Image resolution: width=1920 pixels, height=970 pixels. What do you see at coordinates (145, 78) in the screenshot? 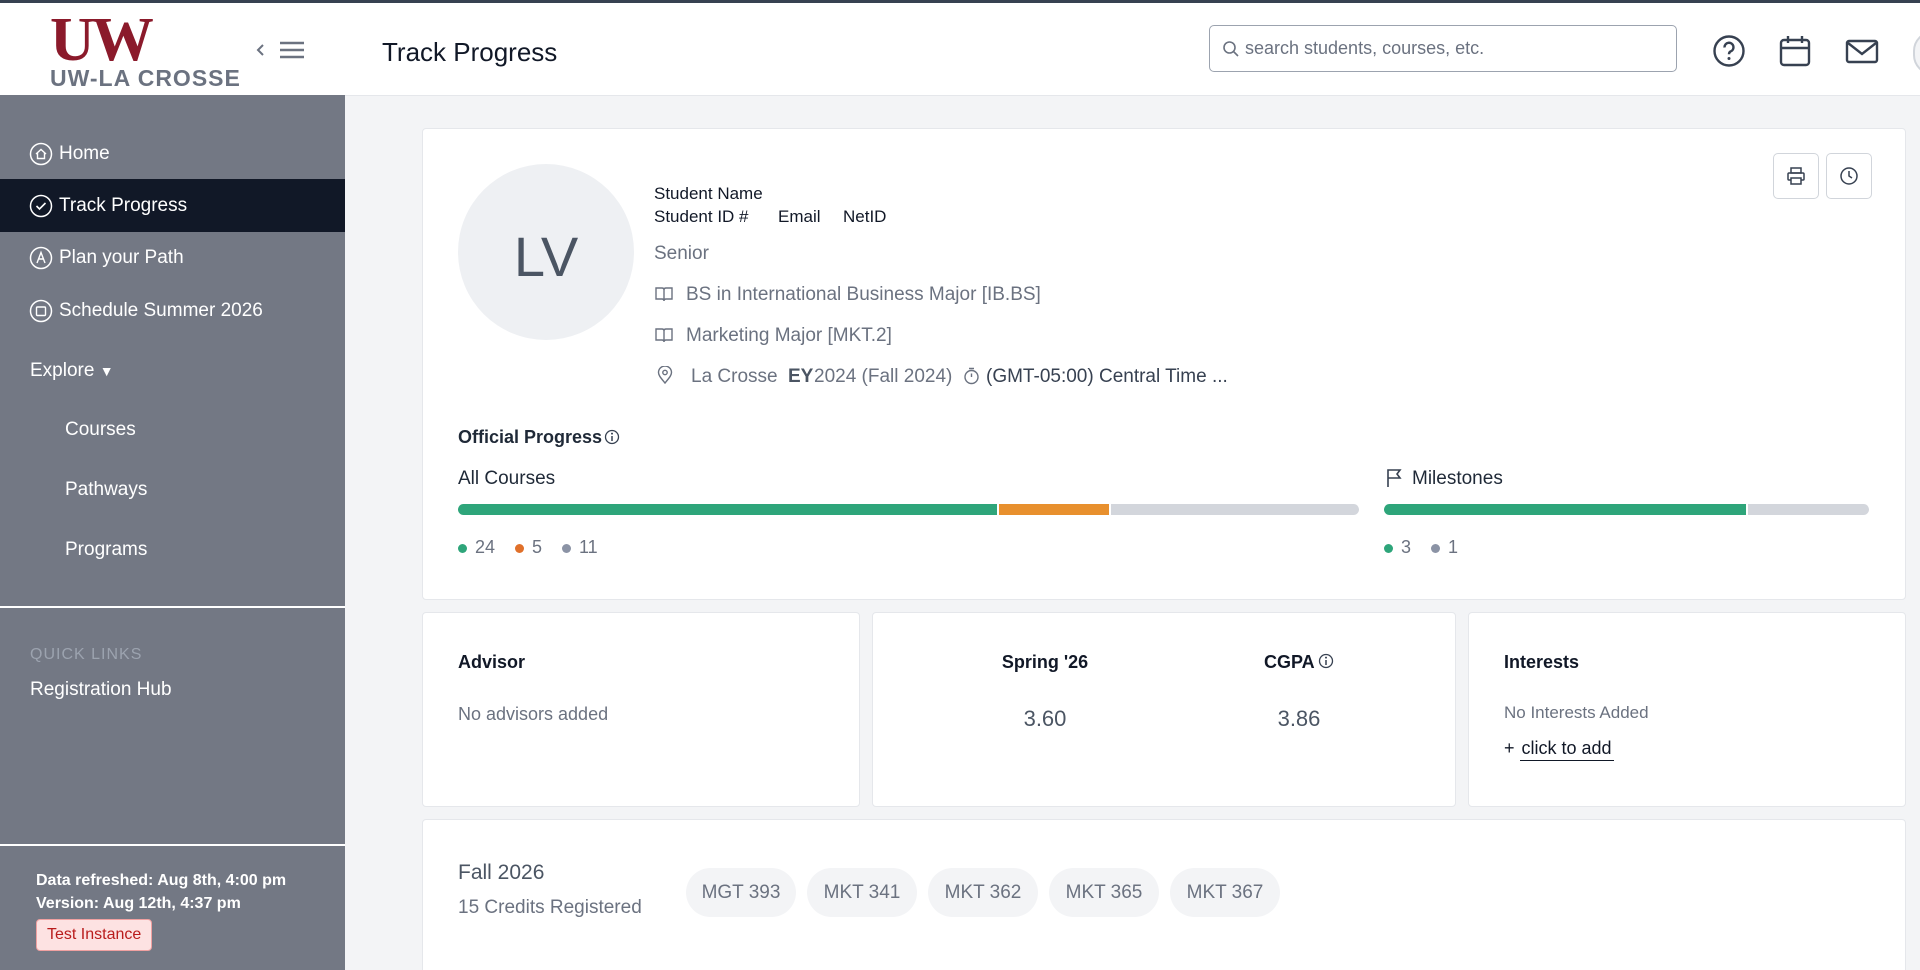
I see `logo-name: UW-LA CROSSE` at bounding box center [145, 78].